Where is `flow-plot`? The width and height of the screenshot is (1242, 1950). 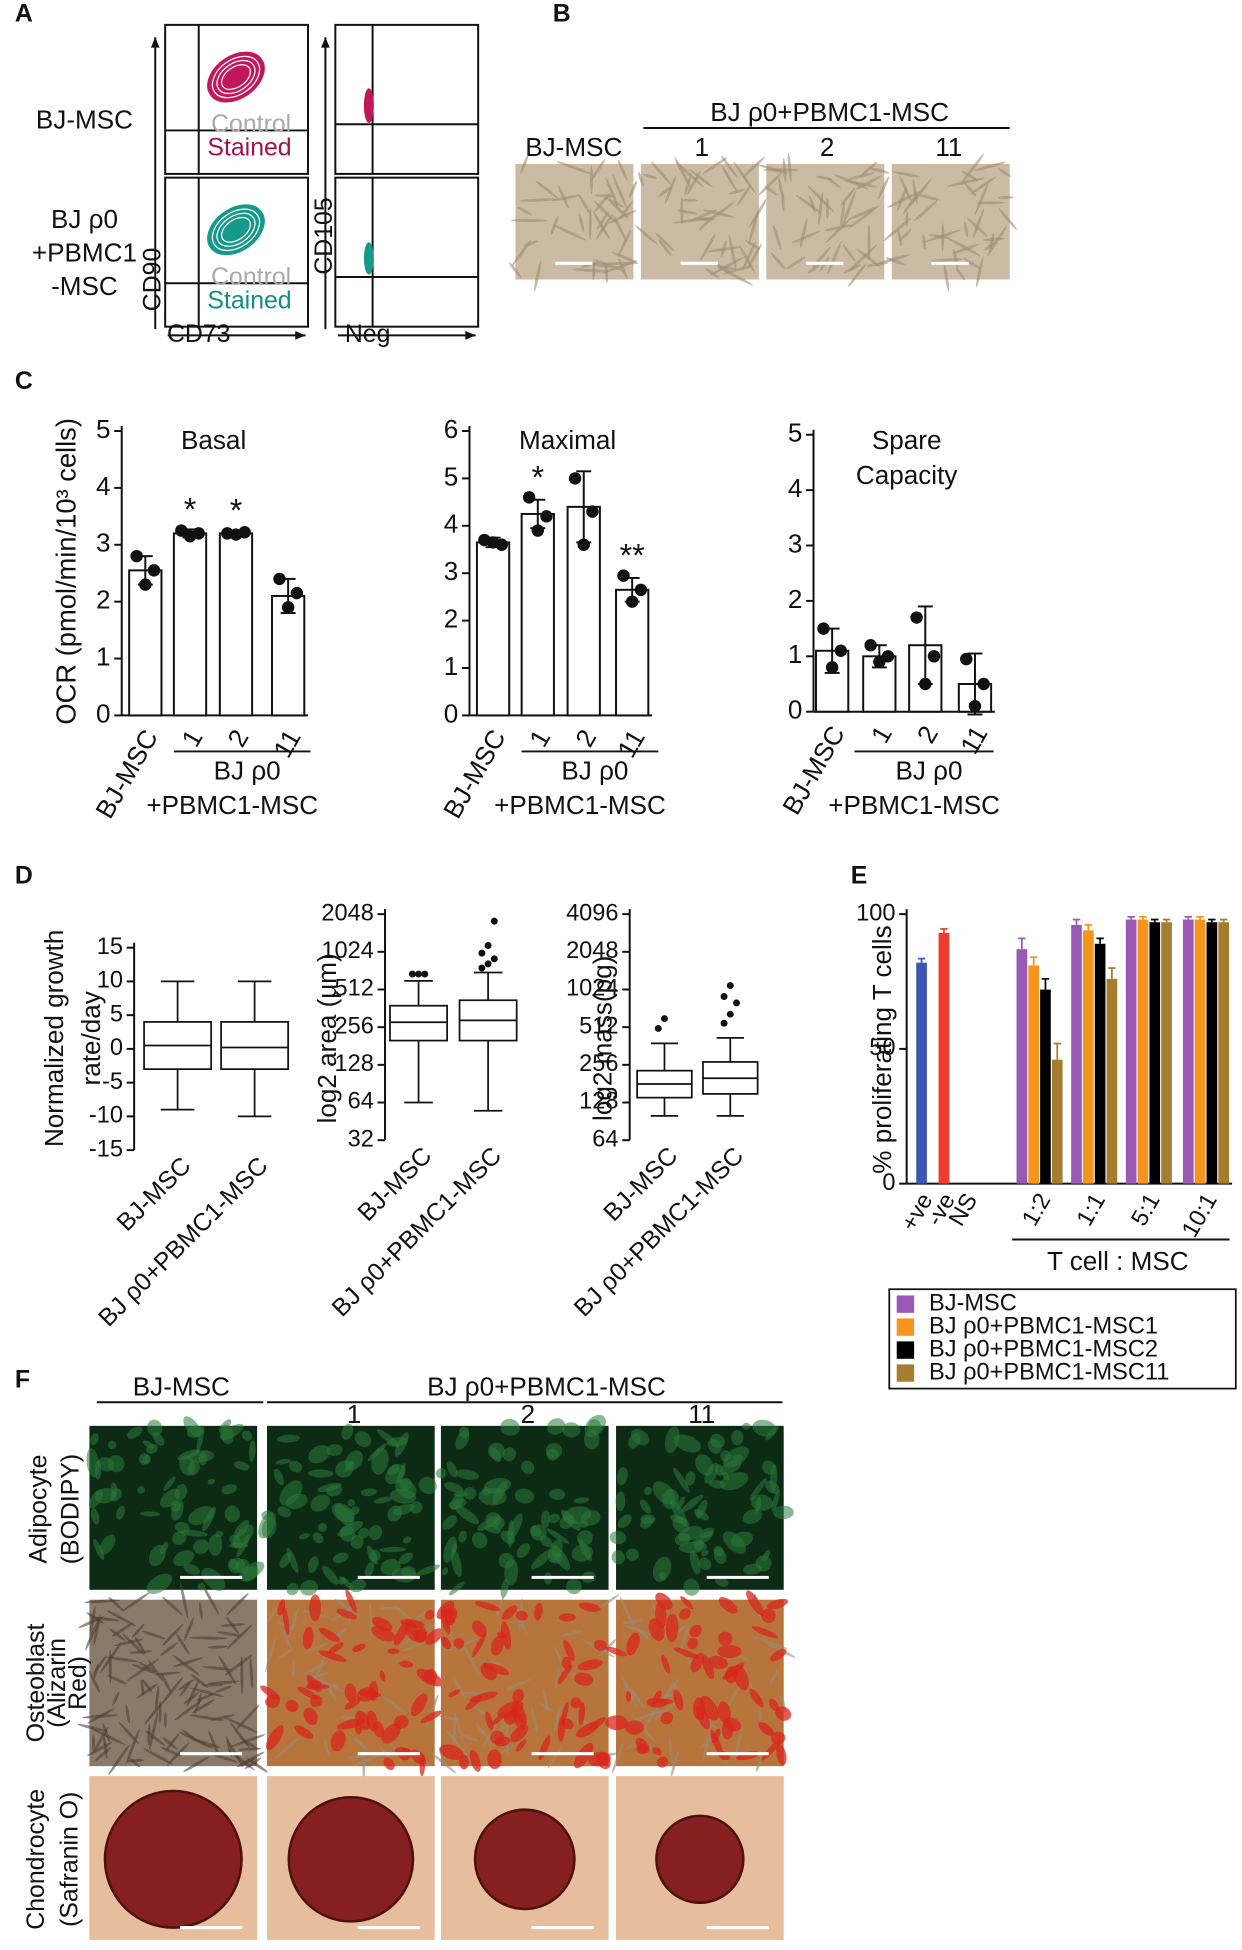 flow-plot is located at coordinates (237, 99).